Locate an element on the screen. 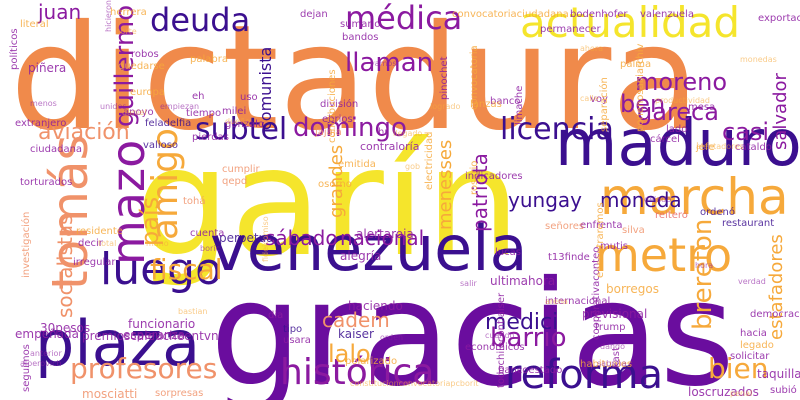 The height and width of the screenshot is (400, 800). word-premioscaleucheentvn: premioscaleucheentvn is located at coordinates (150, 336).